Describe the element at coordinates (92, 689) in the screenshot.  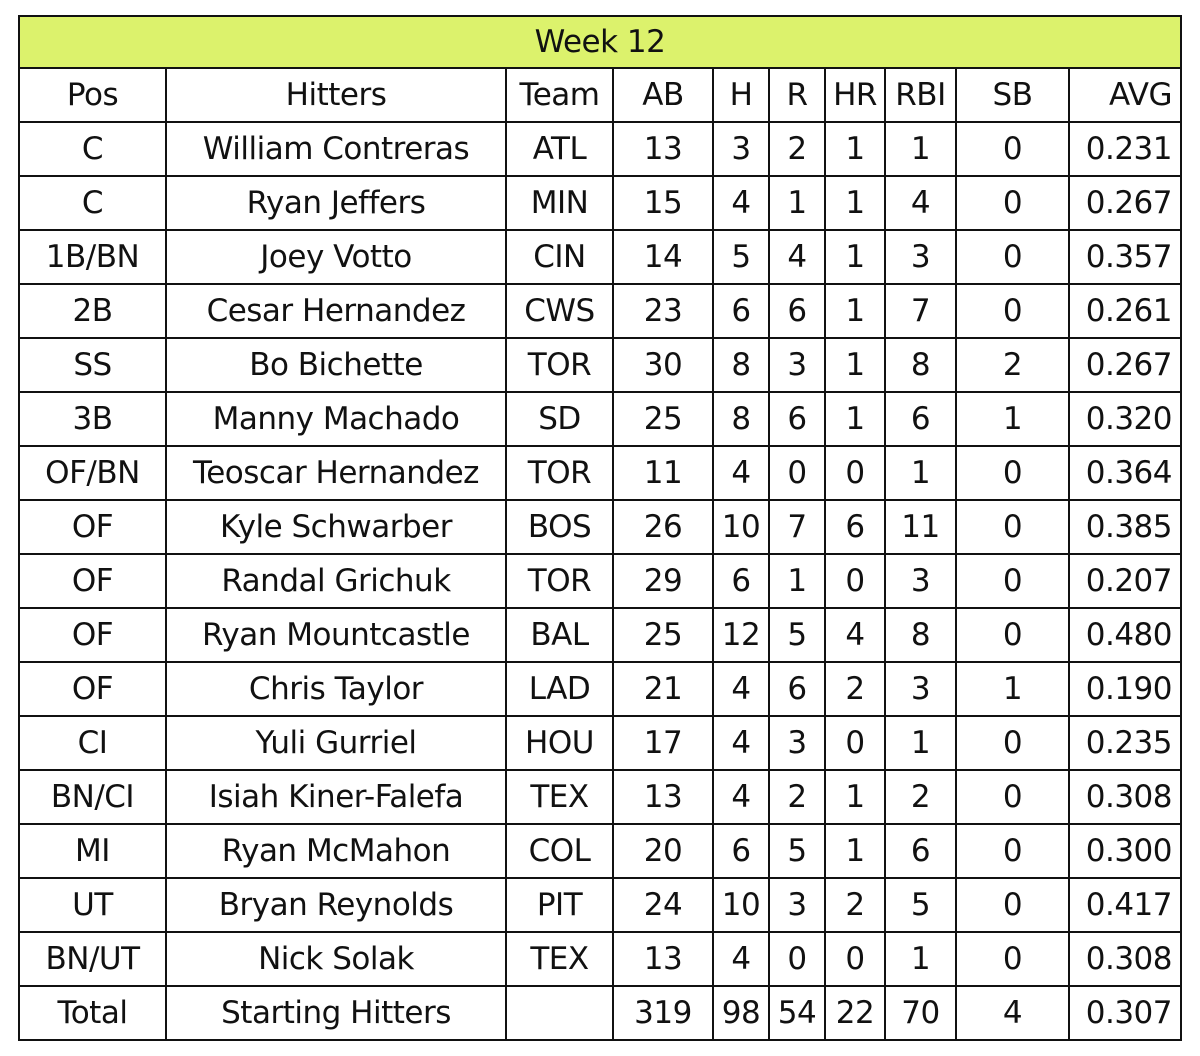
I see `table-cell: OF` at that location.